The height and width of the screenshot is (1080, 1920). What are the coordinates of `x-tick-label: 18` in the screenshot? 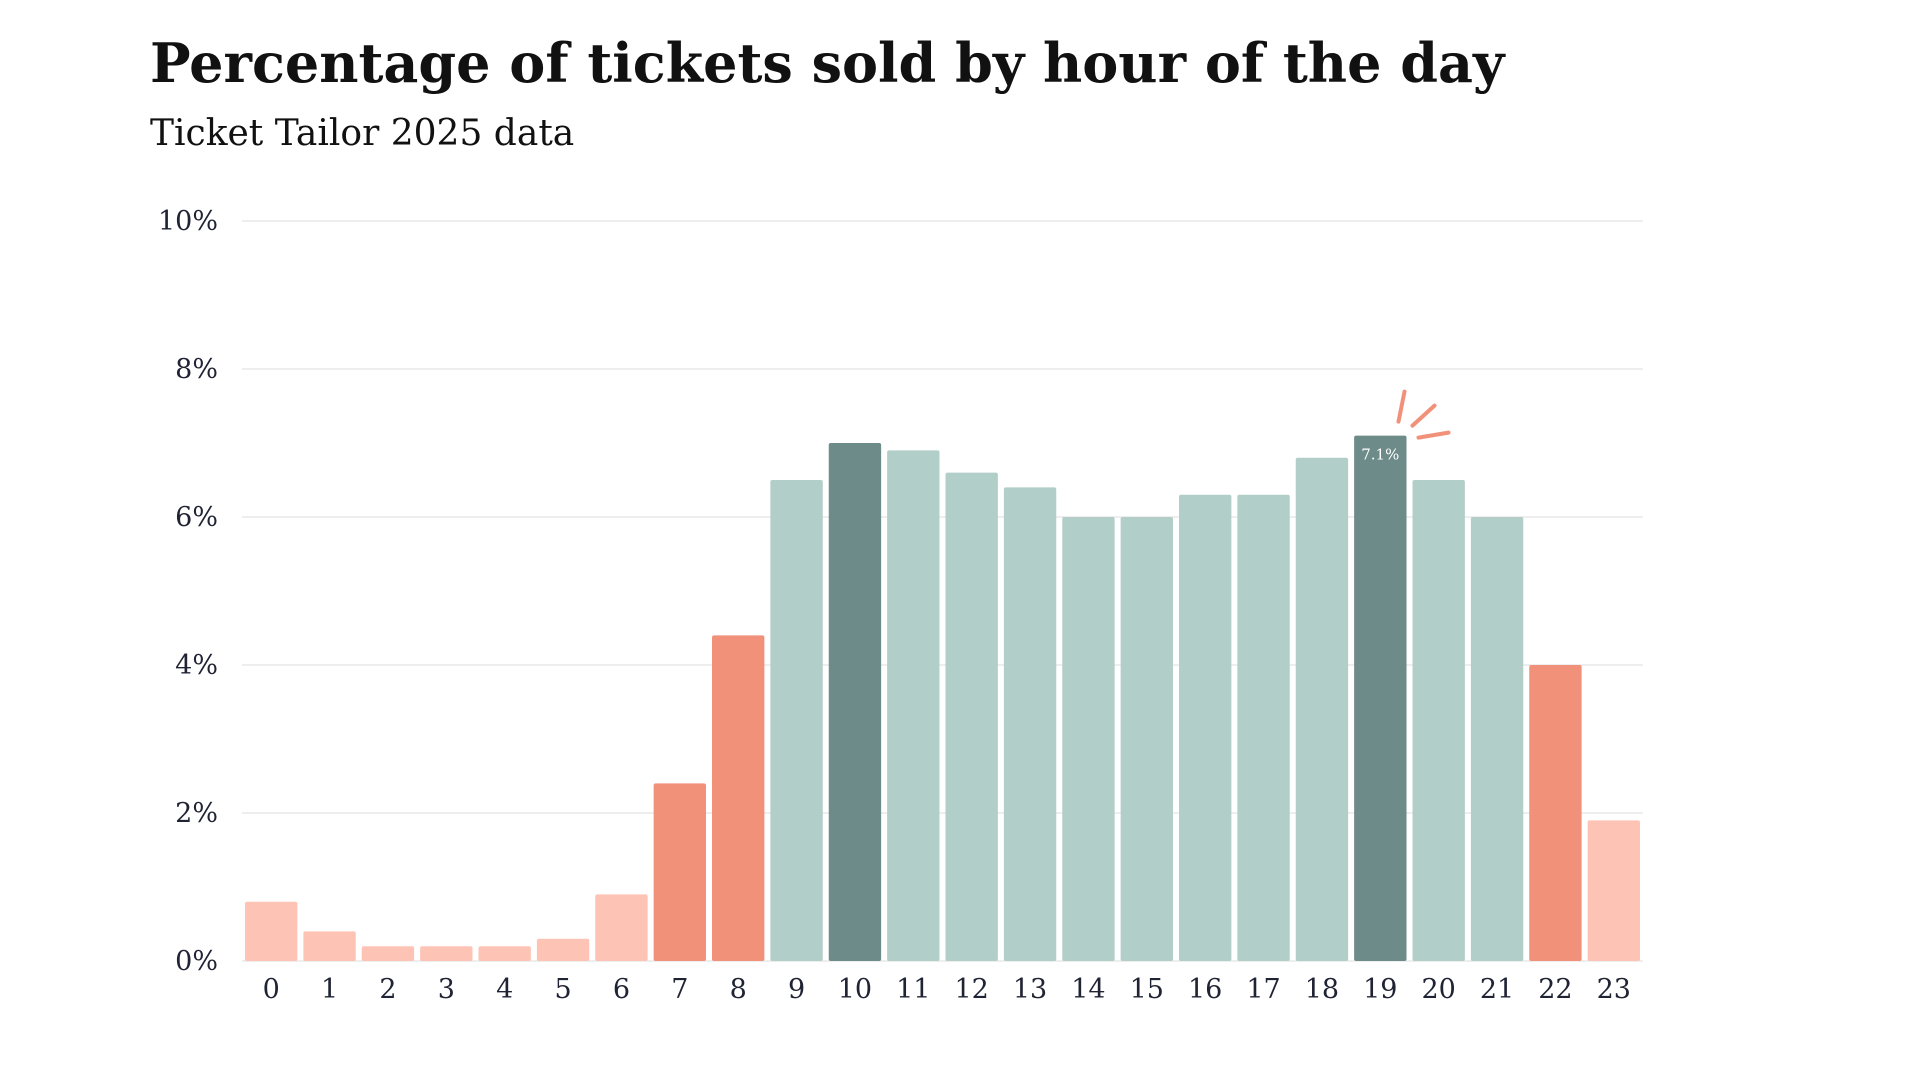 It's located at (1322, 989).